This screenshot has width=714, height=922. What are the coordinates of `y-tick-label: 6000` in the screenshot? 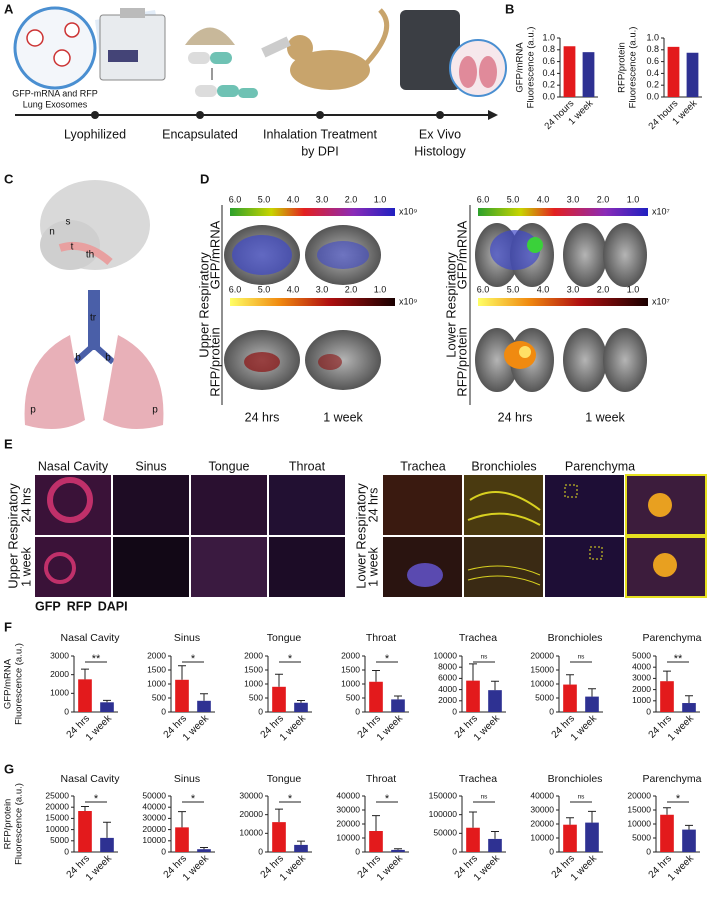 It's located at (447, 678).